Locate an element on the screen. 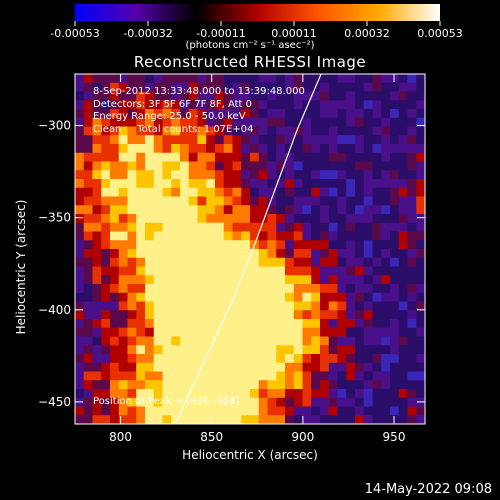 This screenshot has width=500, height=500. info-energy-range: Energy Range: 25.0 - 50.0 keV is located at coordinates (169, 116).